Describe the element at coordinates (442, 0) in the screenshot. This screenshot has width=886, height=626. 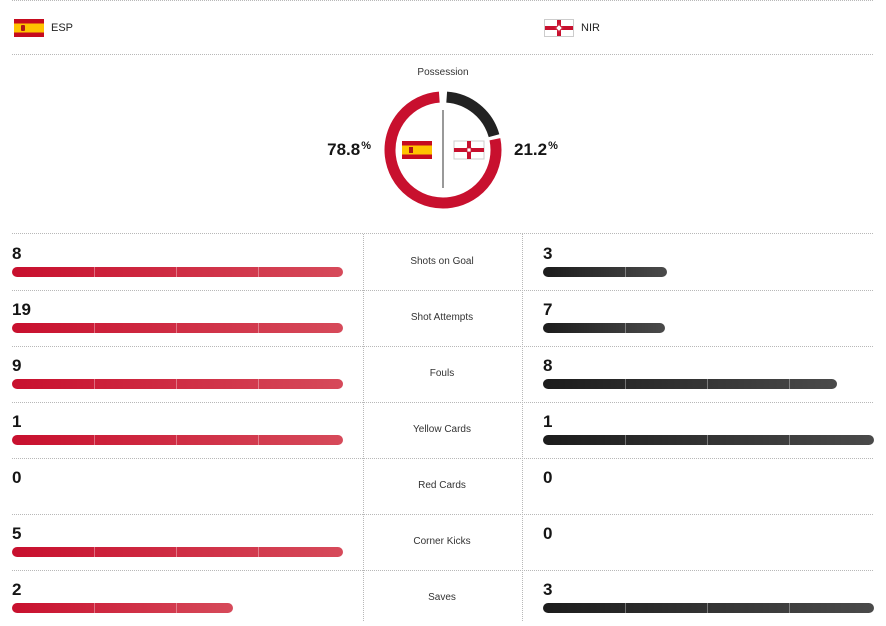
I see `top-divider` at that location.